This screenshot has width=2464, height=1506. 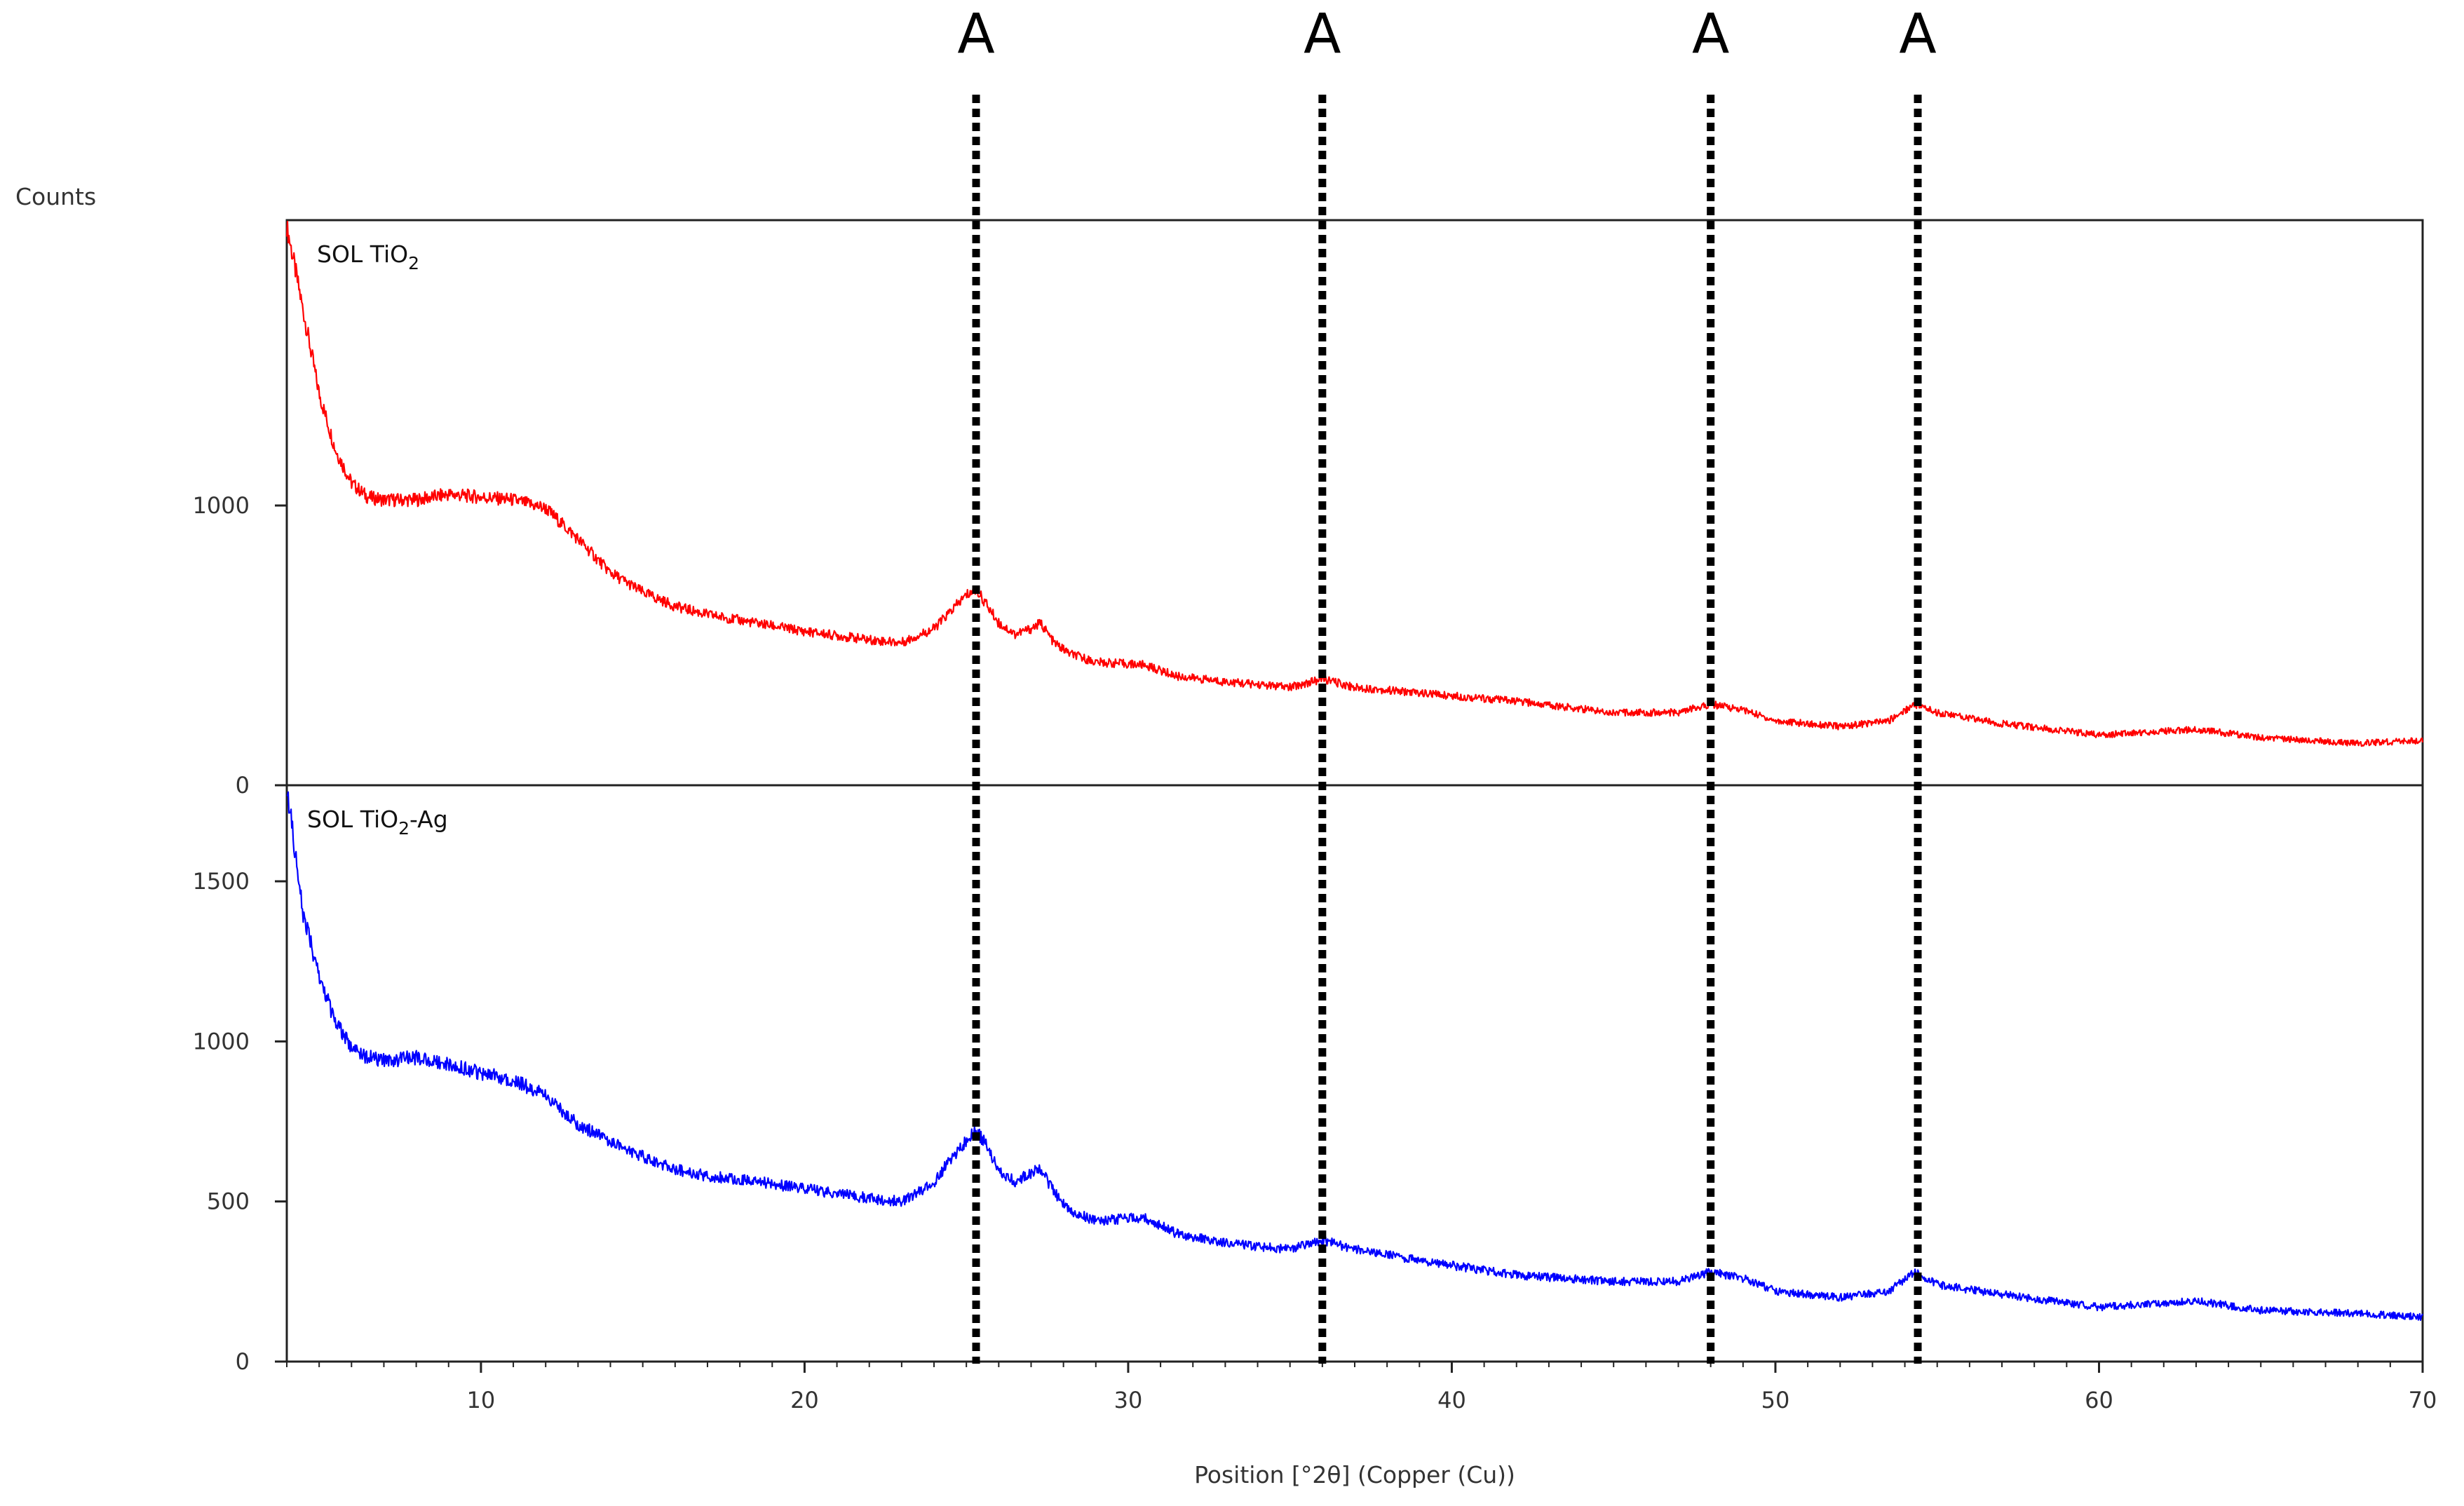 What do you see at coordinates (221, 881) in the screenshot?
I see `y-tick-label: 1500` at bounding box center [221, 881].